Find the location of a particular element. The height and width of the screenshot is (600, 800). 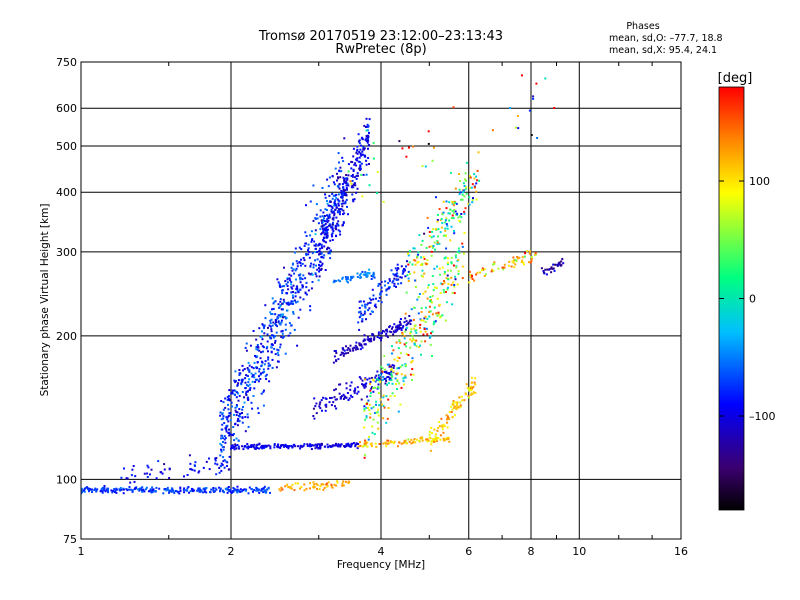

x-tick-label: 16 is located at coordinates (681, 551).